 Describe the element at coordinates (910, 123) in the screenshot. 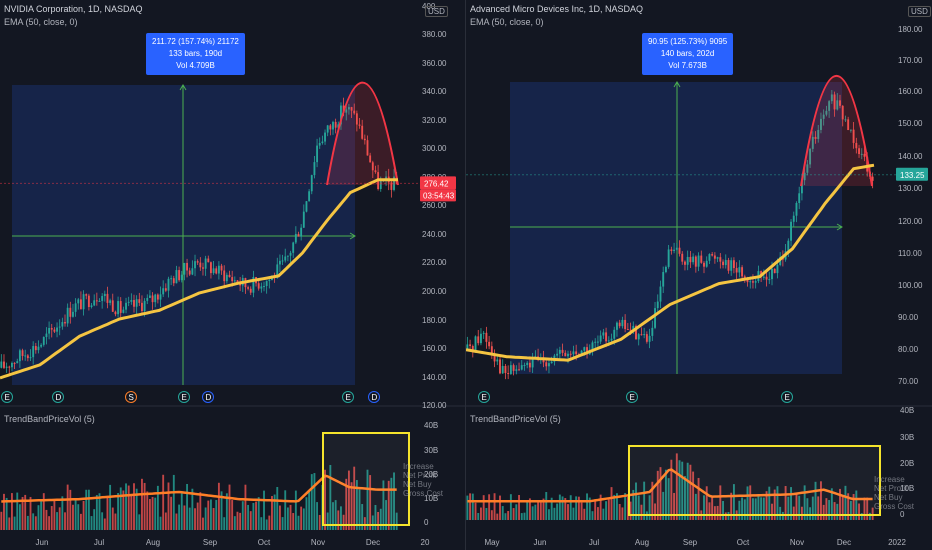

I see `price-tick-label: 150.00` at that location.